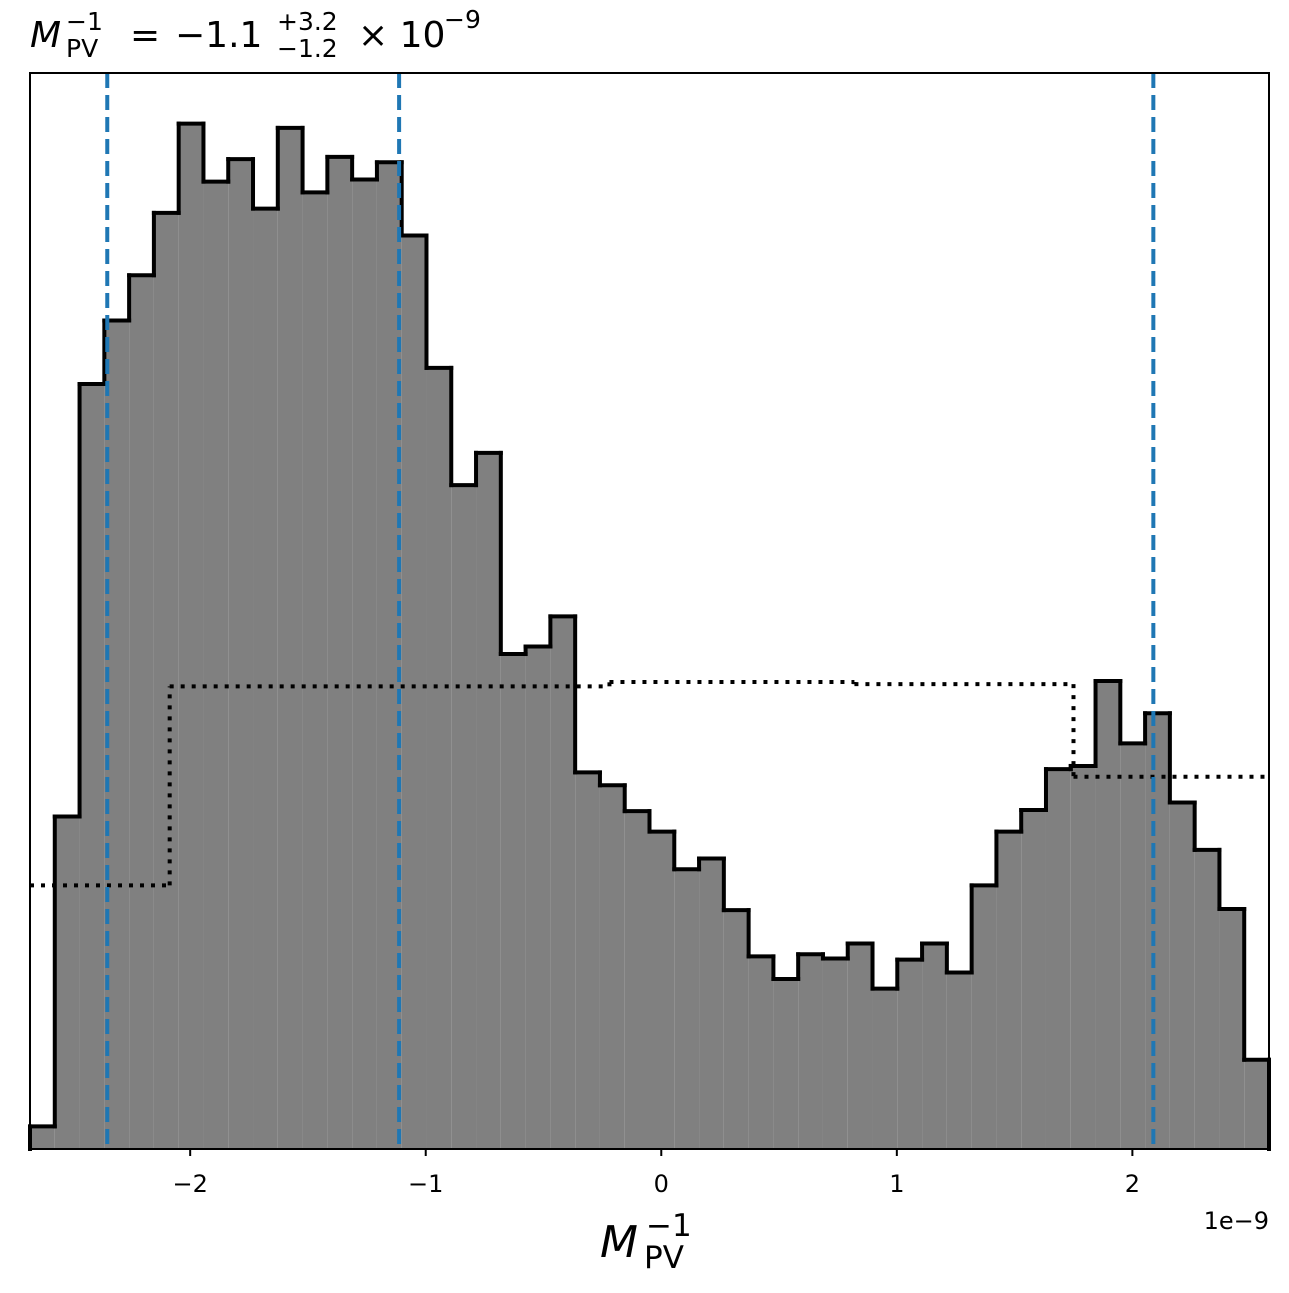 This screenshot has width=1289, height=1293. I want to click on x-tick-label: 1, so click(896, 1184).